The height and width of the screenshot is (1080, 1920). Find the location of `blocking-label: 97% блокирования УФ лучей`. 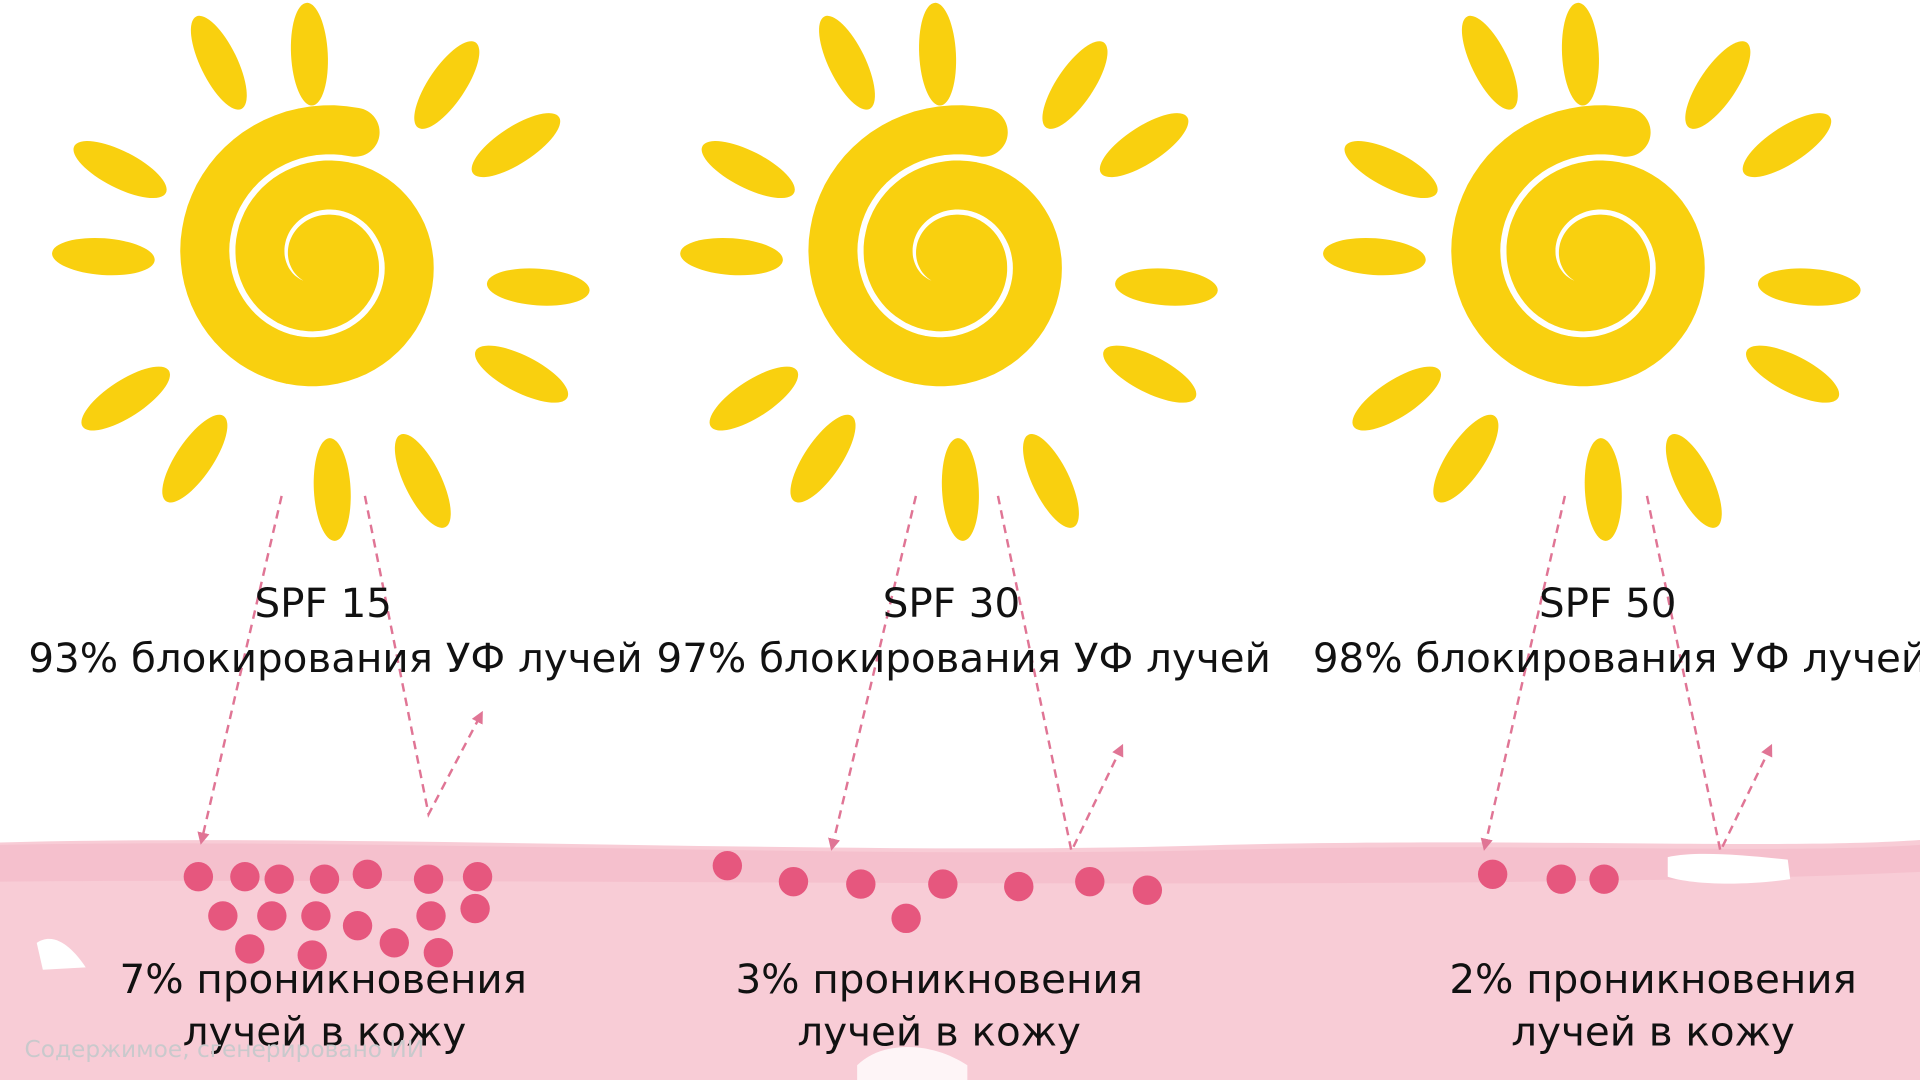

blocking-label: 97% блокирования УФ лучей is located at coordinates (964, 658).